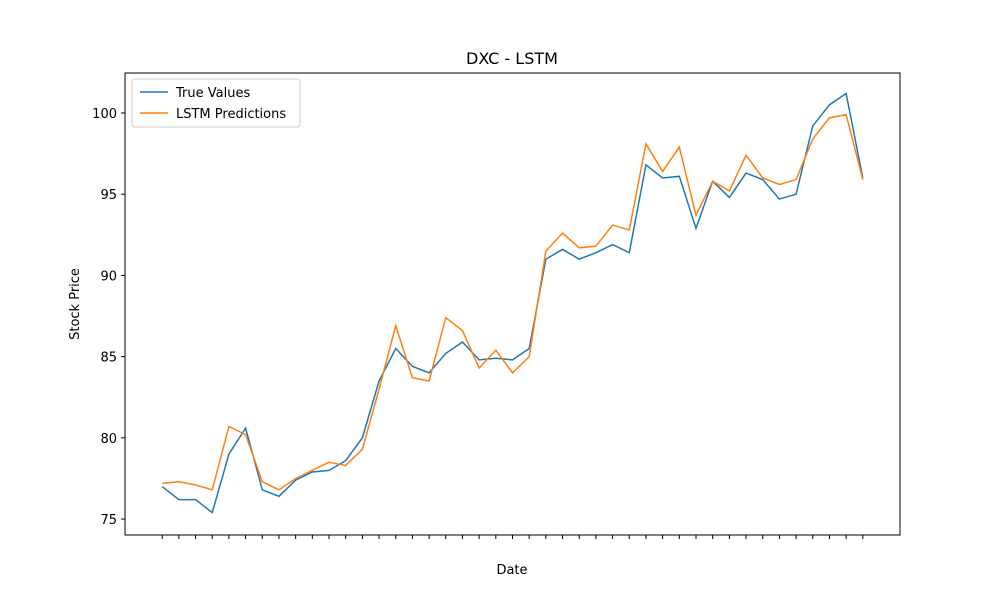 The width and height of the screenshot is (1000, 600). What do you see at coordinates (231, 114) in the screenshot?
I see `legend-label: LSTM Predictions` at bounding box center [231, 114].